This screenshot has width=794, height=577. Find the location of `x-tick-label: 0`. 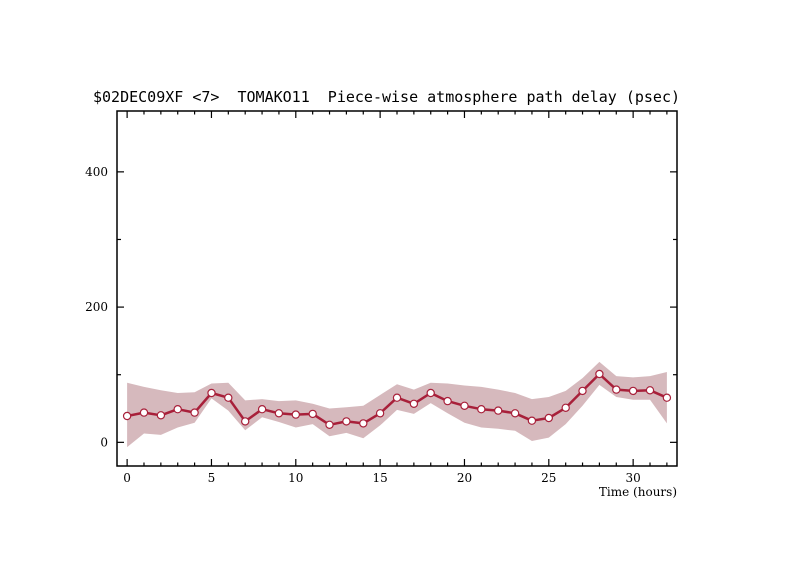

x-tick-label: 0 is located at coordinates (127, 478).